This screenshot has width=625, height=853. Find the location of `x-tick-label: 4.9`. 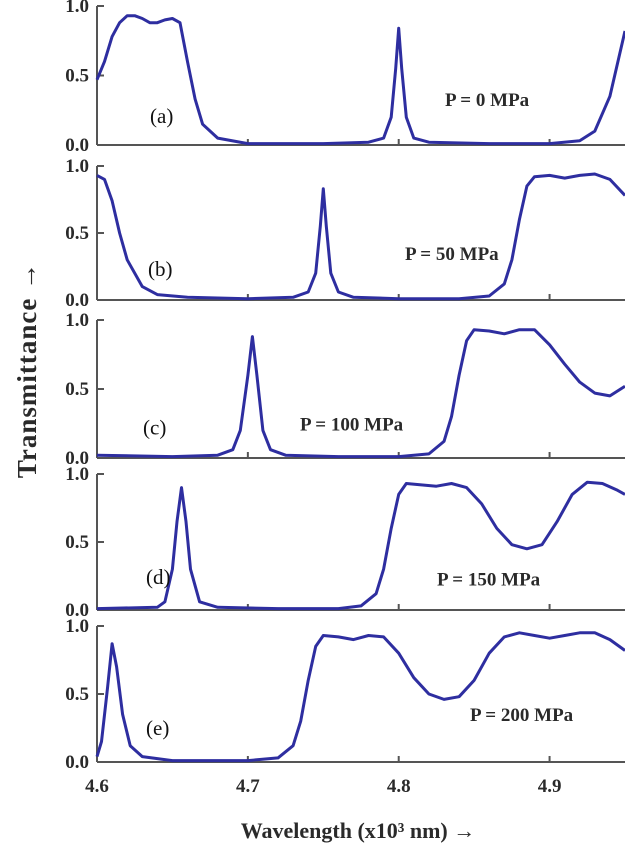

x-tick-label: 4.9 is located at coordinates (550, 786).